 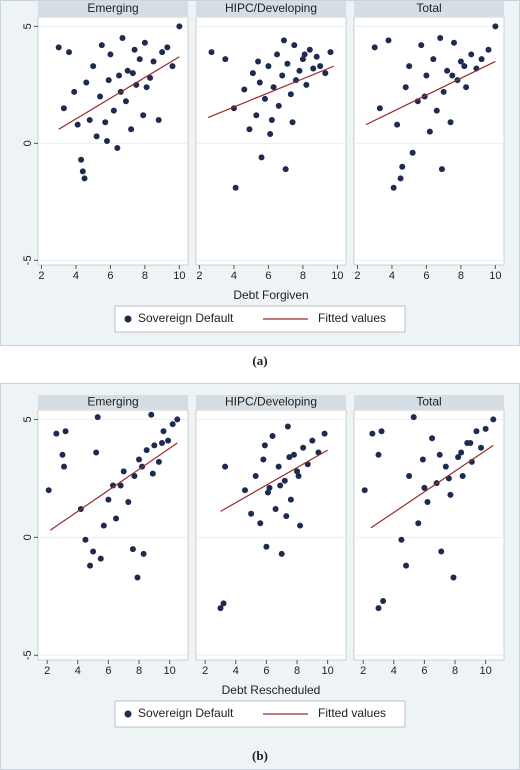 What do you see at coordinates (112, 402) in the screenshot?
I see `panel-title: Emerging` at bounding box center [112, 402].